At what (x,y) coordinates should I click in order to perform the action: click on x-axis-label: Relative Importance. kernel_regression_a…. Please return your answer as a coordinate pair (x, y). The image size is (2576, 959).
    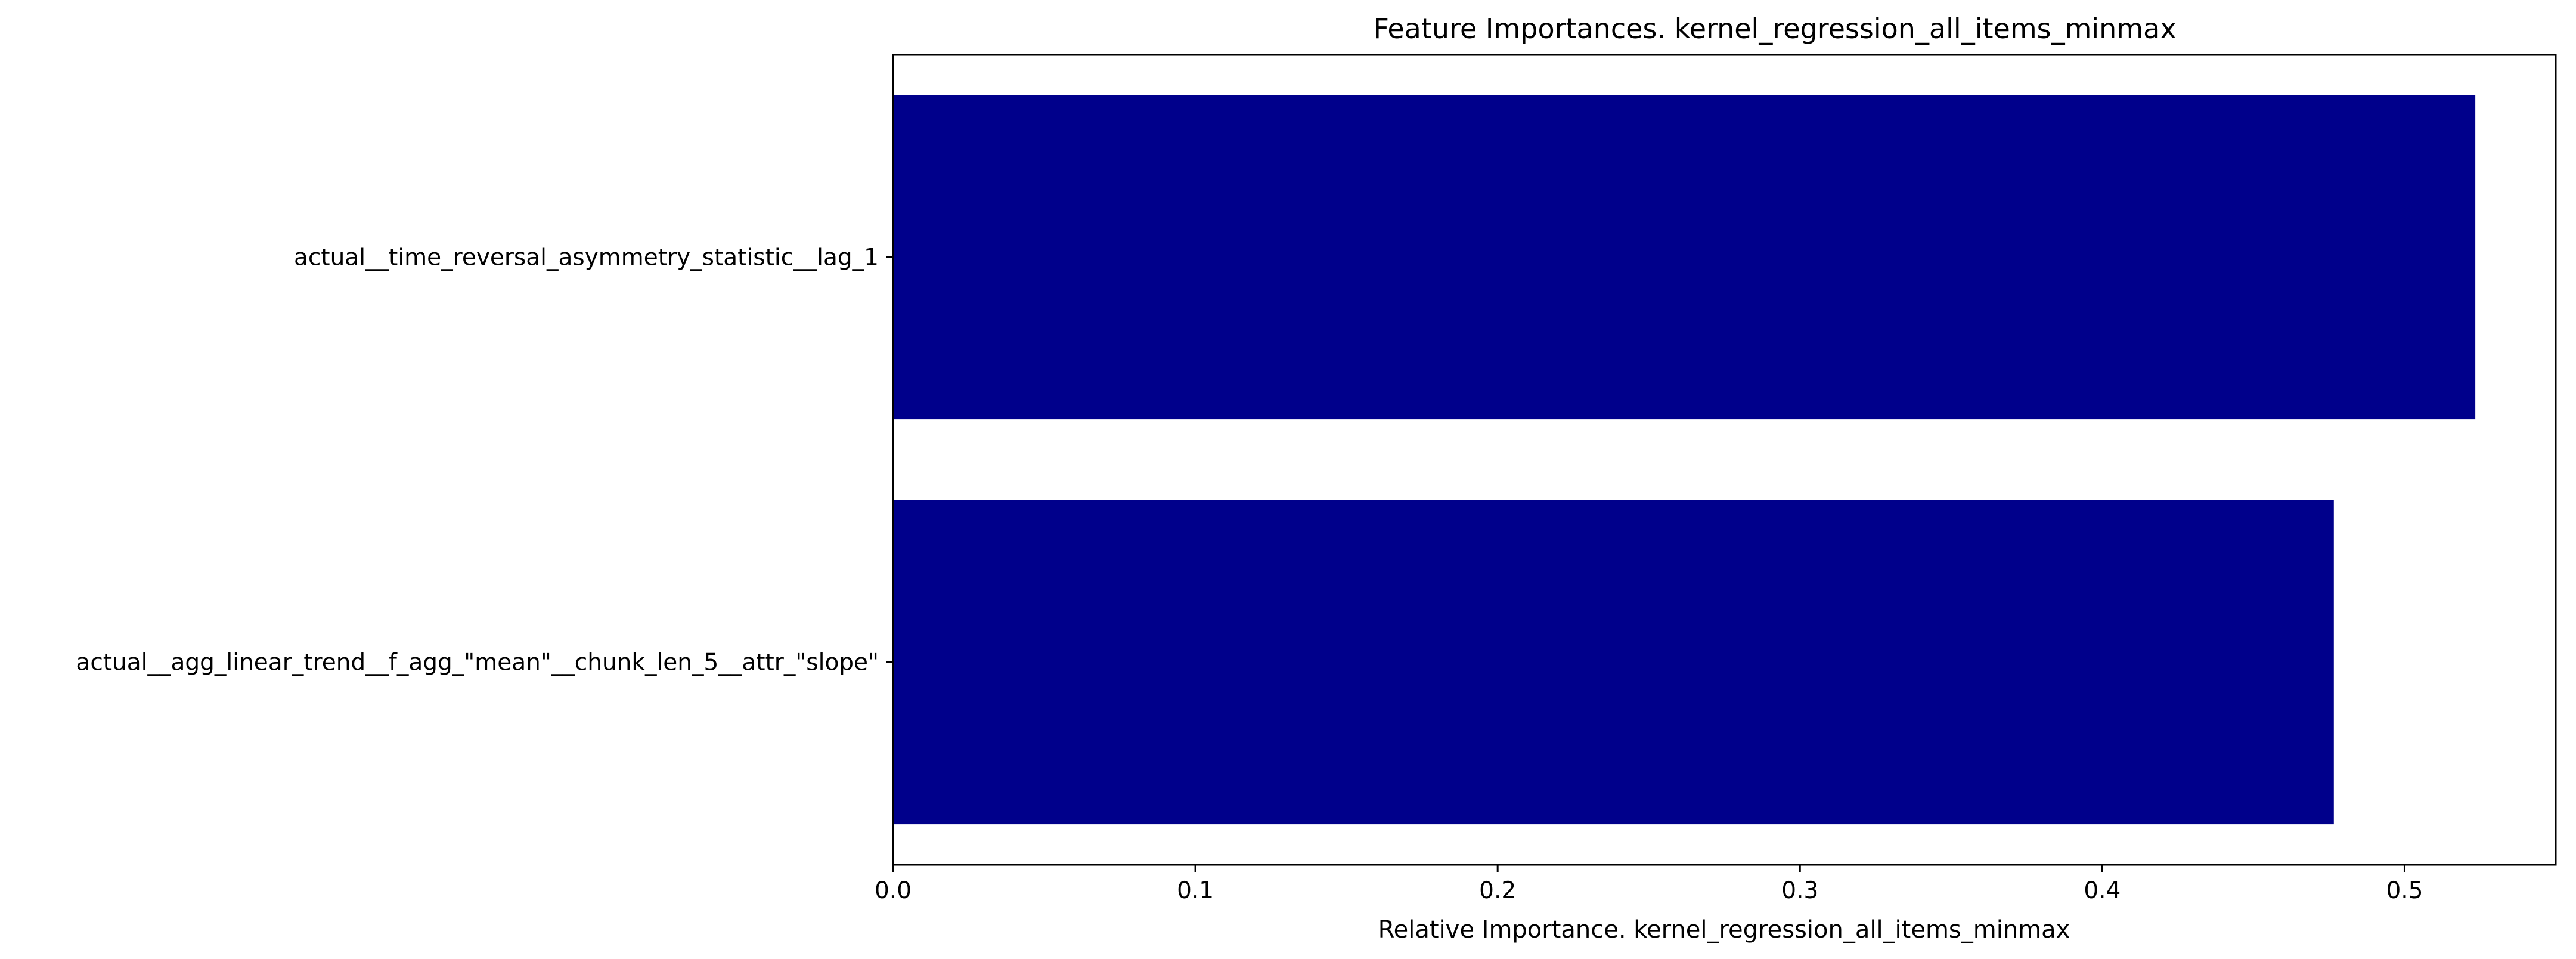
    Looking at the image, I should click on (1724, 930).